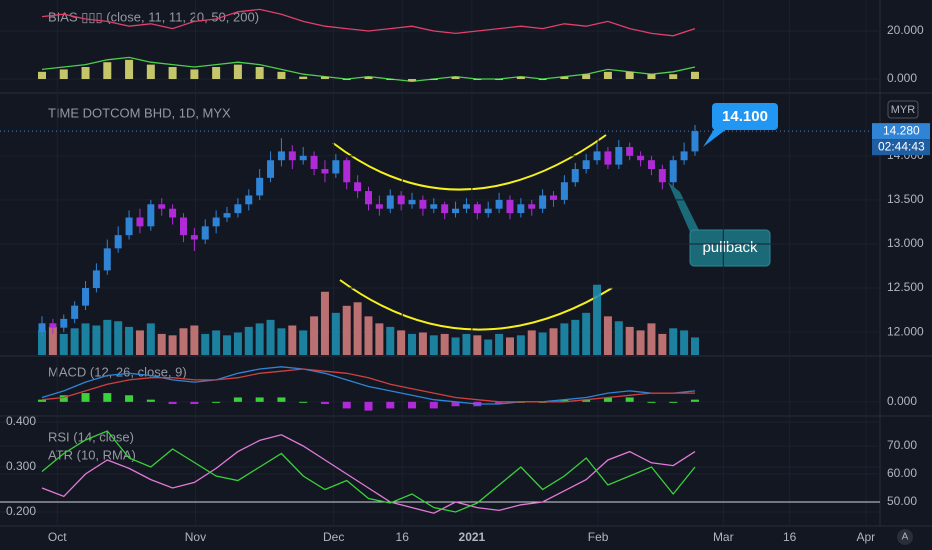  Describe the element at coordinates (745, 116) in the screenshot. I see `callout-box` at that location.